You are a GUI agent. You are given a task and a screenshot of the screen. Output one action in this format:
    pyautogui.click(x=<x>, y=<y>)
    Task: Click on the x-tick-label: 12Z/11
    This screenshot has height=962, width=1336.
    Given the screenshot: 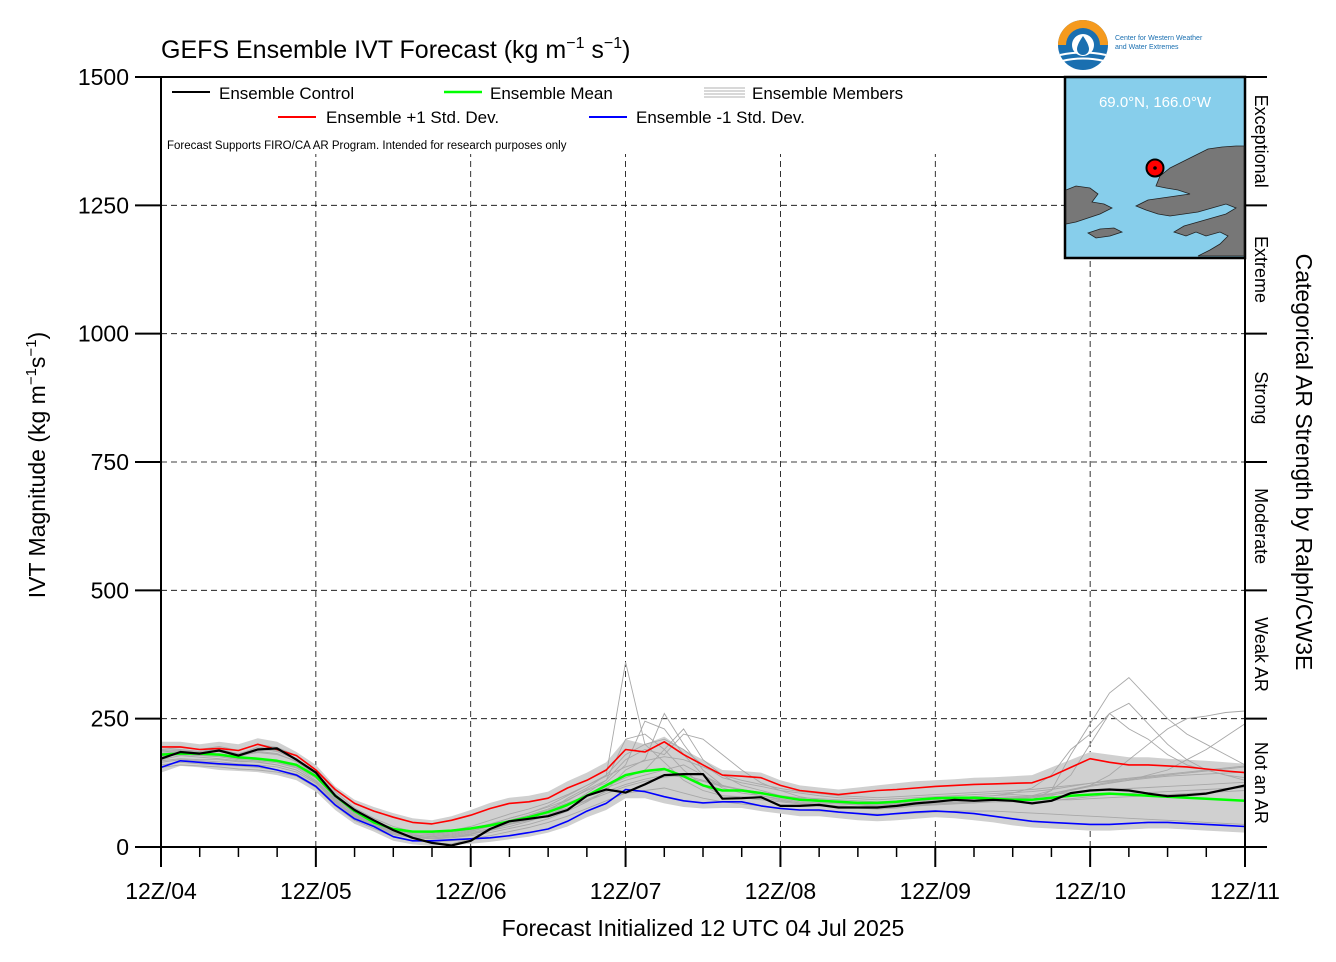 What is the action you would take?
    pyautogui.click(x=1245, y=891)
    